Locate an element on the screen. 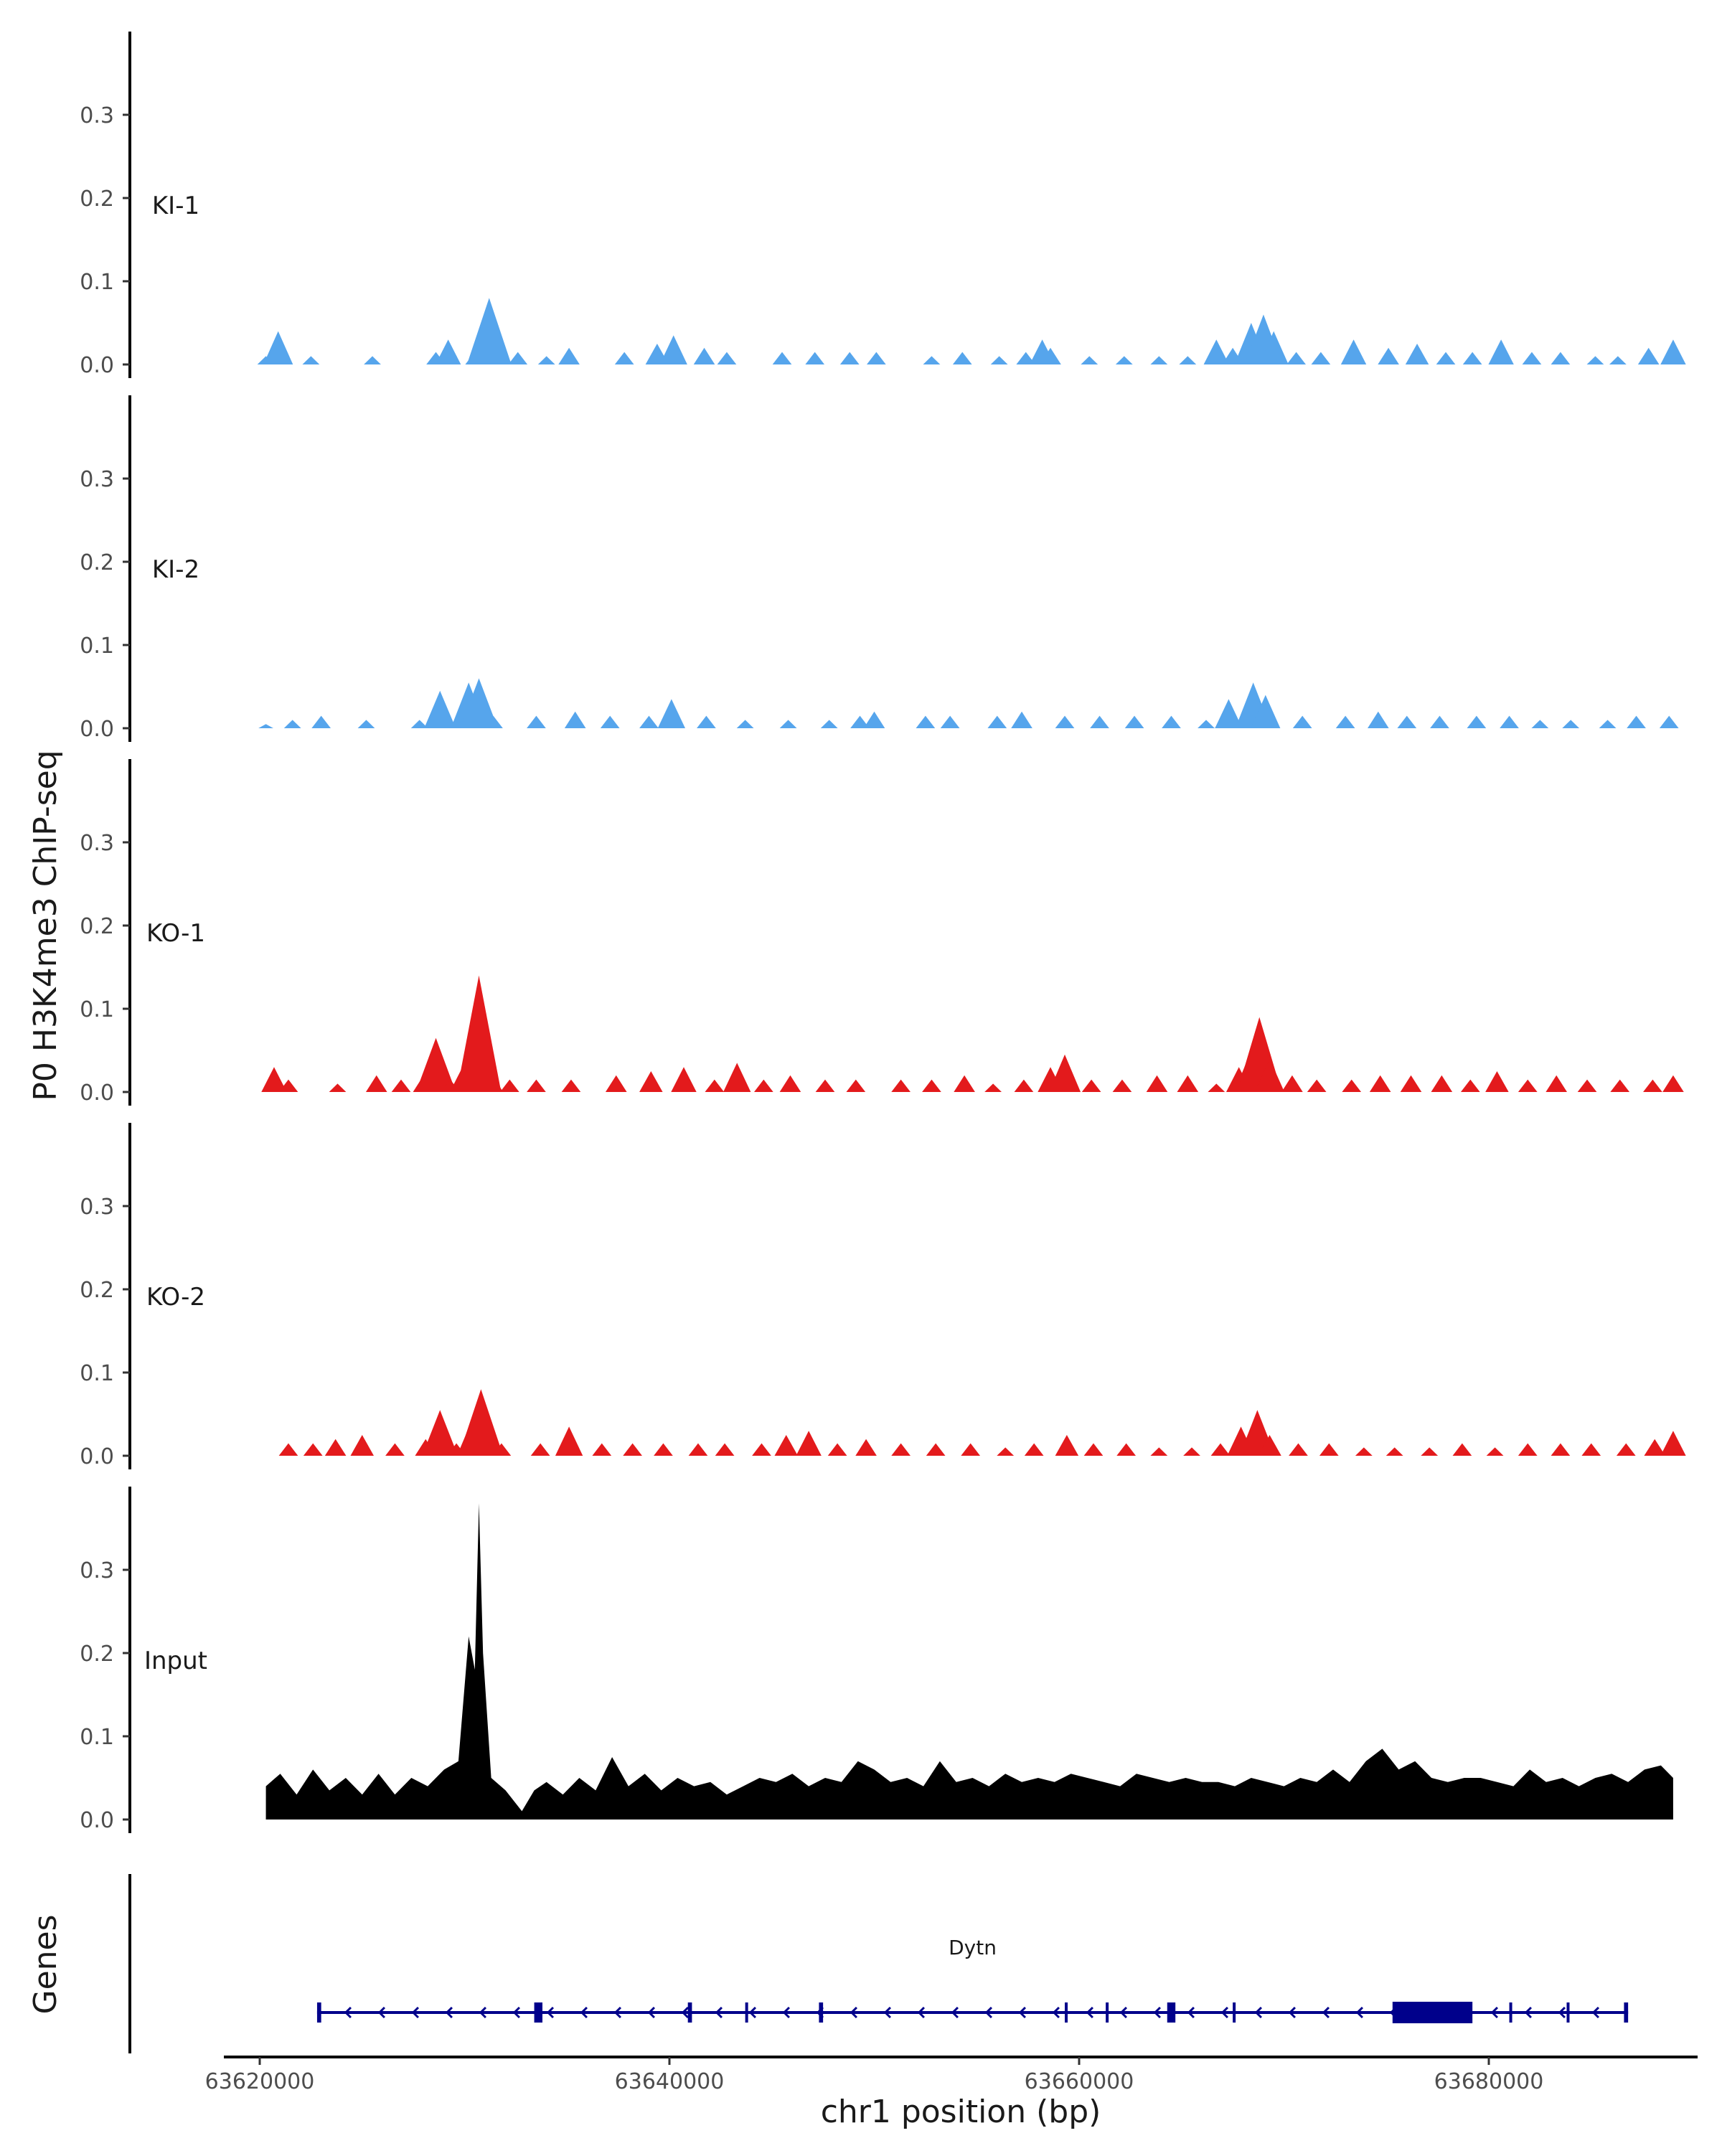  track-label: Input is located at coordinates (175, 1661).